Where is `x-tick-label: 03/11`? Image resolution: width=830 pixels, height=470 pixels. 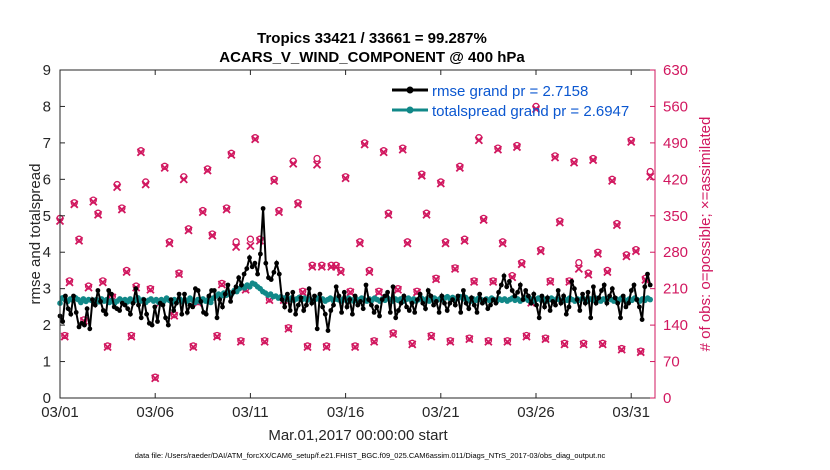 x-tick-label: 03/11 is located at coordinates (250, 412).